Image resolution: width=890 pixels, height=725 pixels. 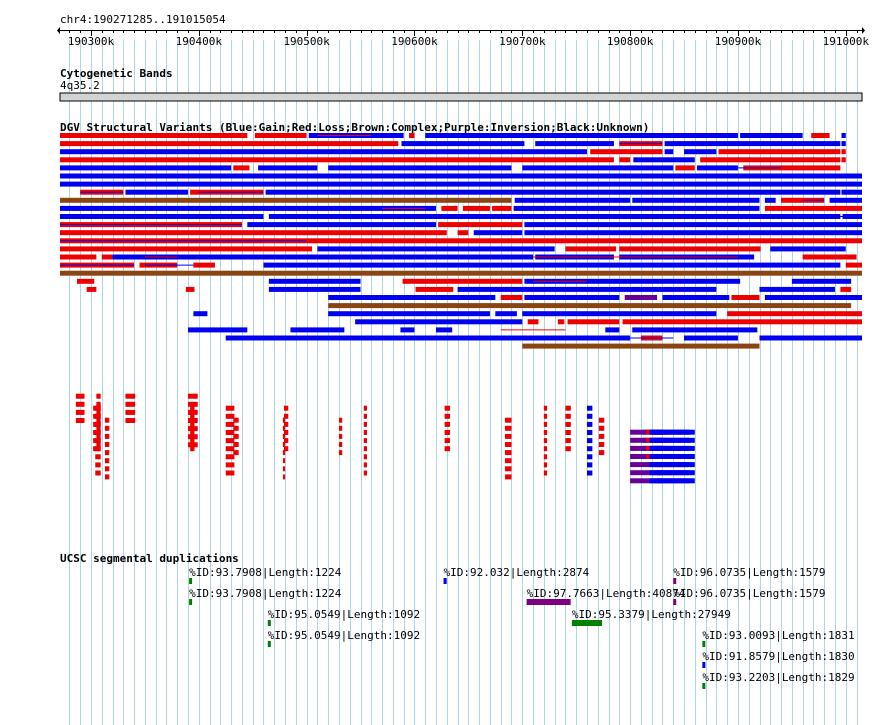 I want to click on segdup-label: %ID:91.8579|Length:1830, so click(x=778, y=656).